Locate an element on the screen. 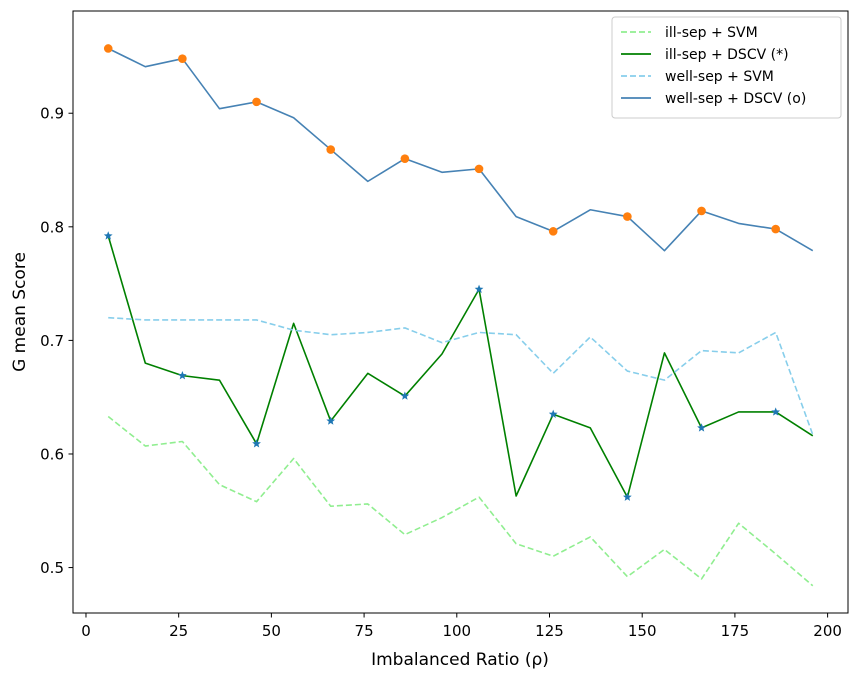  legend-entry-label: ill-sep + SVM is located at coordinates (711, 33).